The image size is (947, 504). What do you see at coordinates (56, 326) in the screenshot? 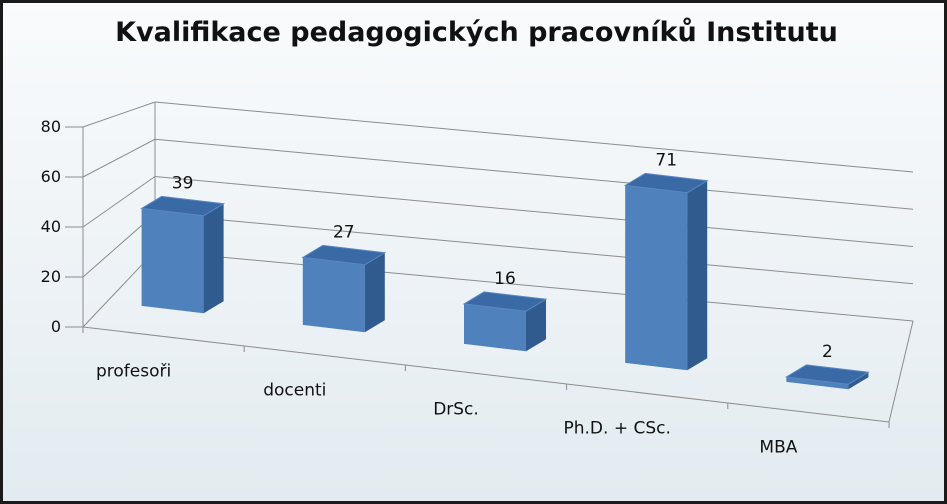
I see `y-tick-label: 0` at bounding box center [56, 326].